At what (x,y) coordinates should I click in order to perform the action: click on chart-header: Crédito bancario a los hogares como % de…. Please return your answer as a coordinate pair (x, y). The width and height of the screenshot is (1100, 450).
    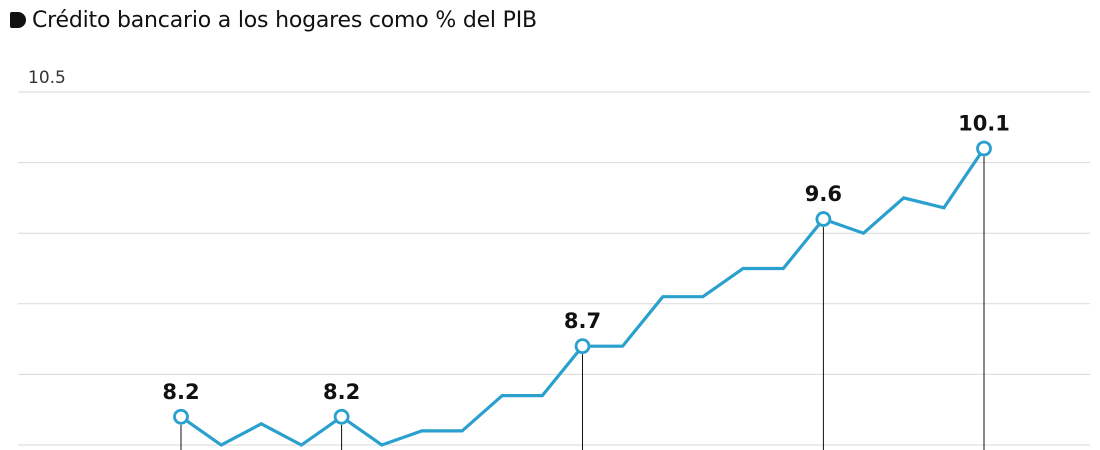
    Looking at the image, I should click on (273, 20).